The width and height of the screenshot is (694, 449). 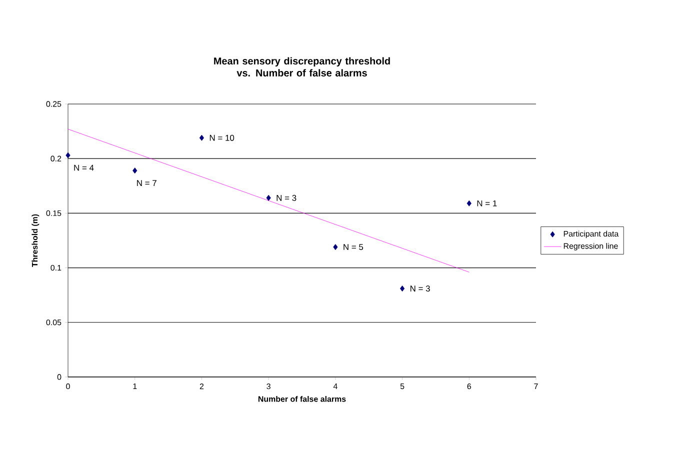 What do you see at coordinates (487, 203) in the screenshot?
I see `annotation: N = 1` at bounding box center [487, 203].